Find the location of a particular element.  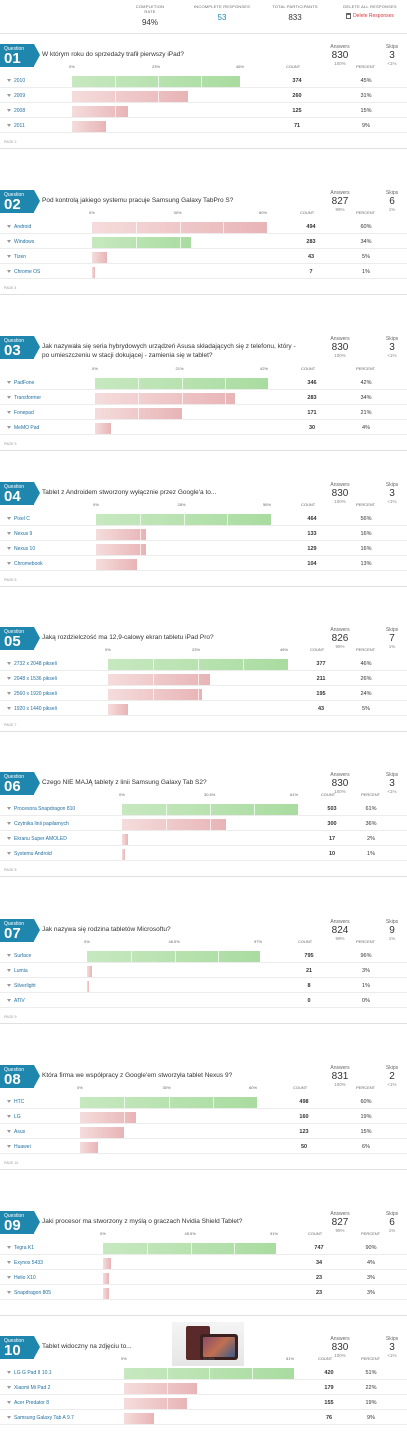

answer-option: HTC is located at coordinates (15, 1102).